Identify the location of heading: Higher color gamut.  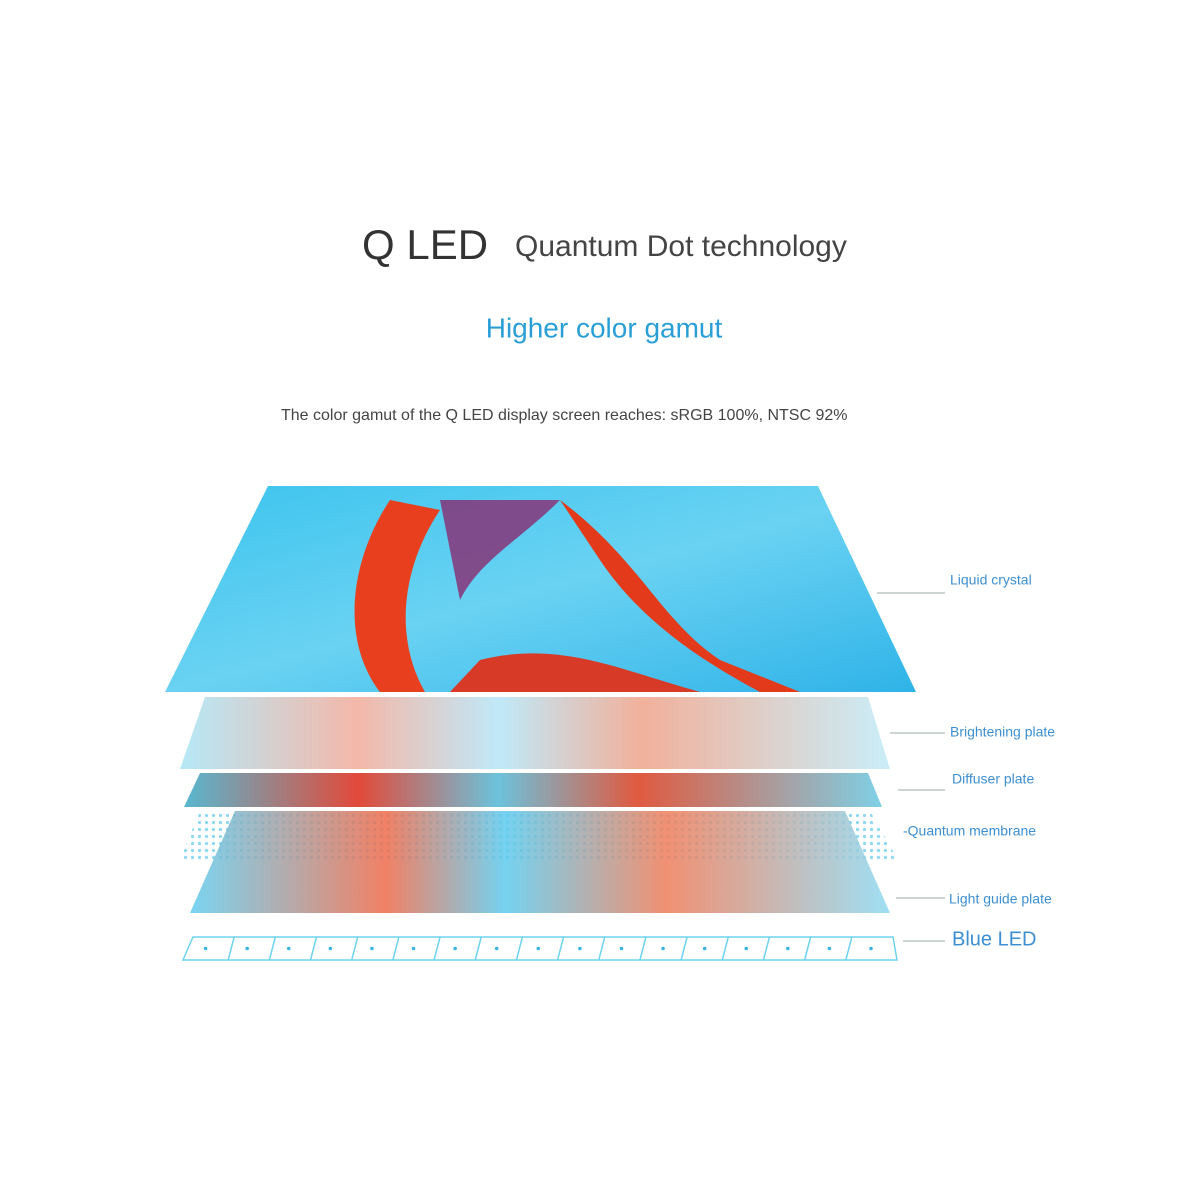
(604, 327).